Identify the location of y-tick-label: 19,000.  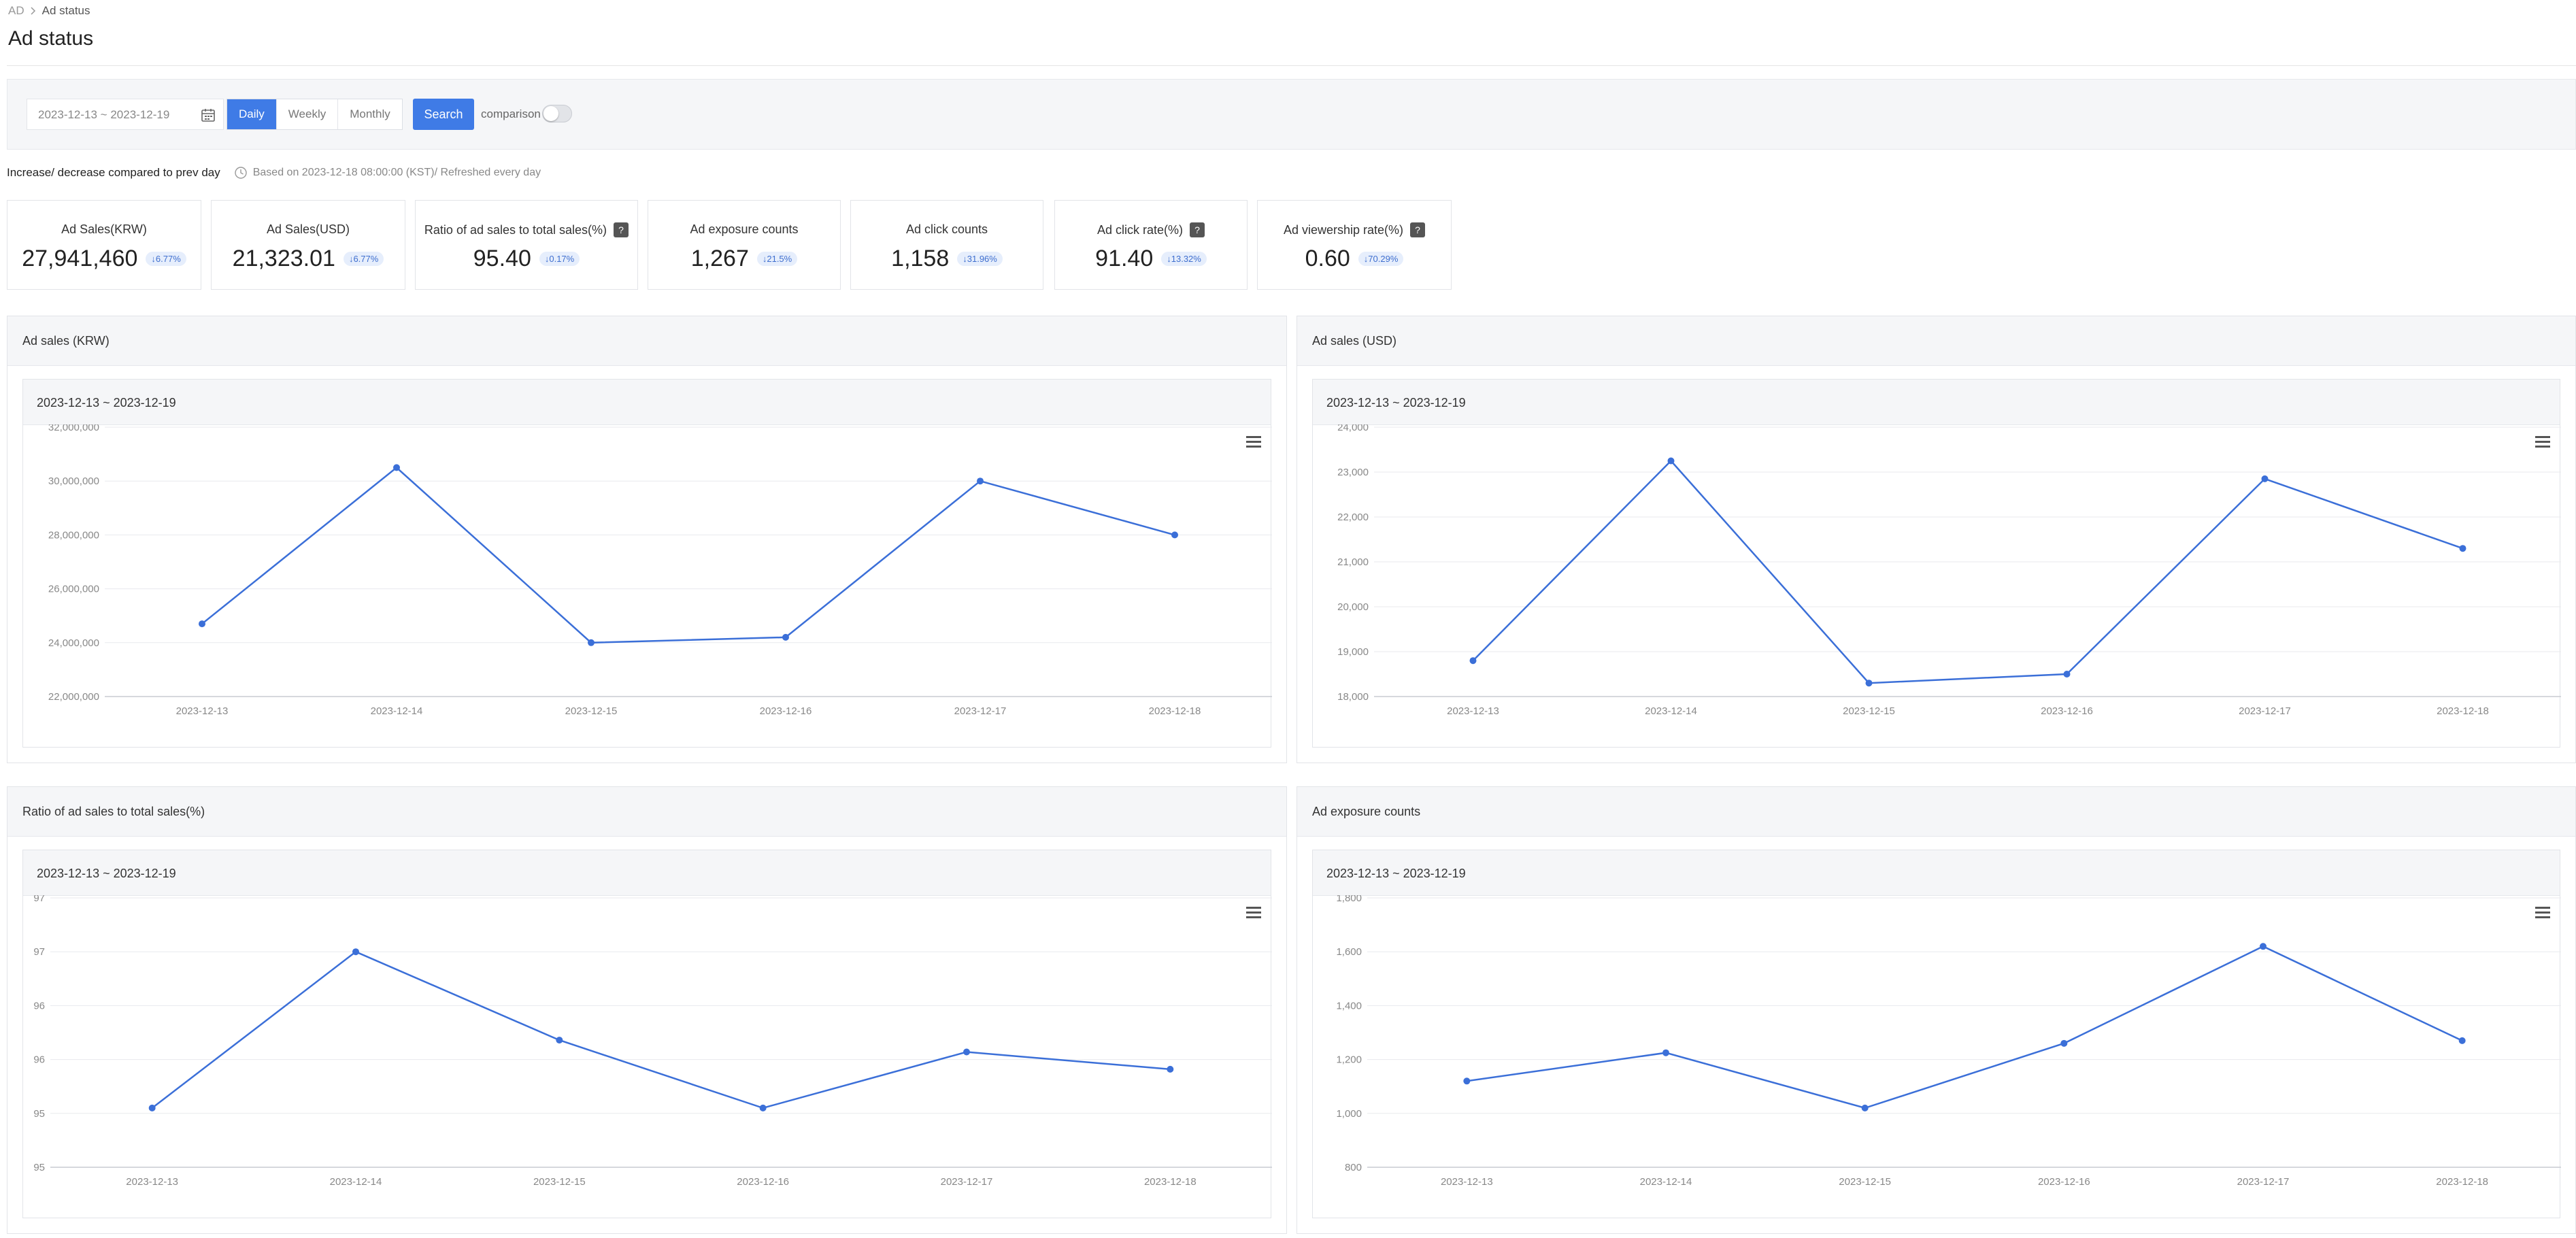
(1353, 652).